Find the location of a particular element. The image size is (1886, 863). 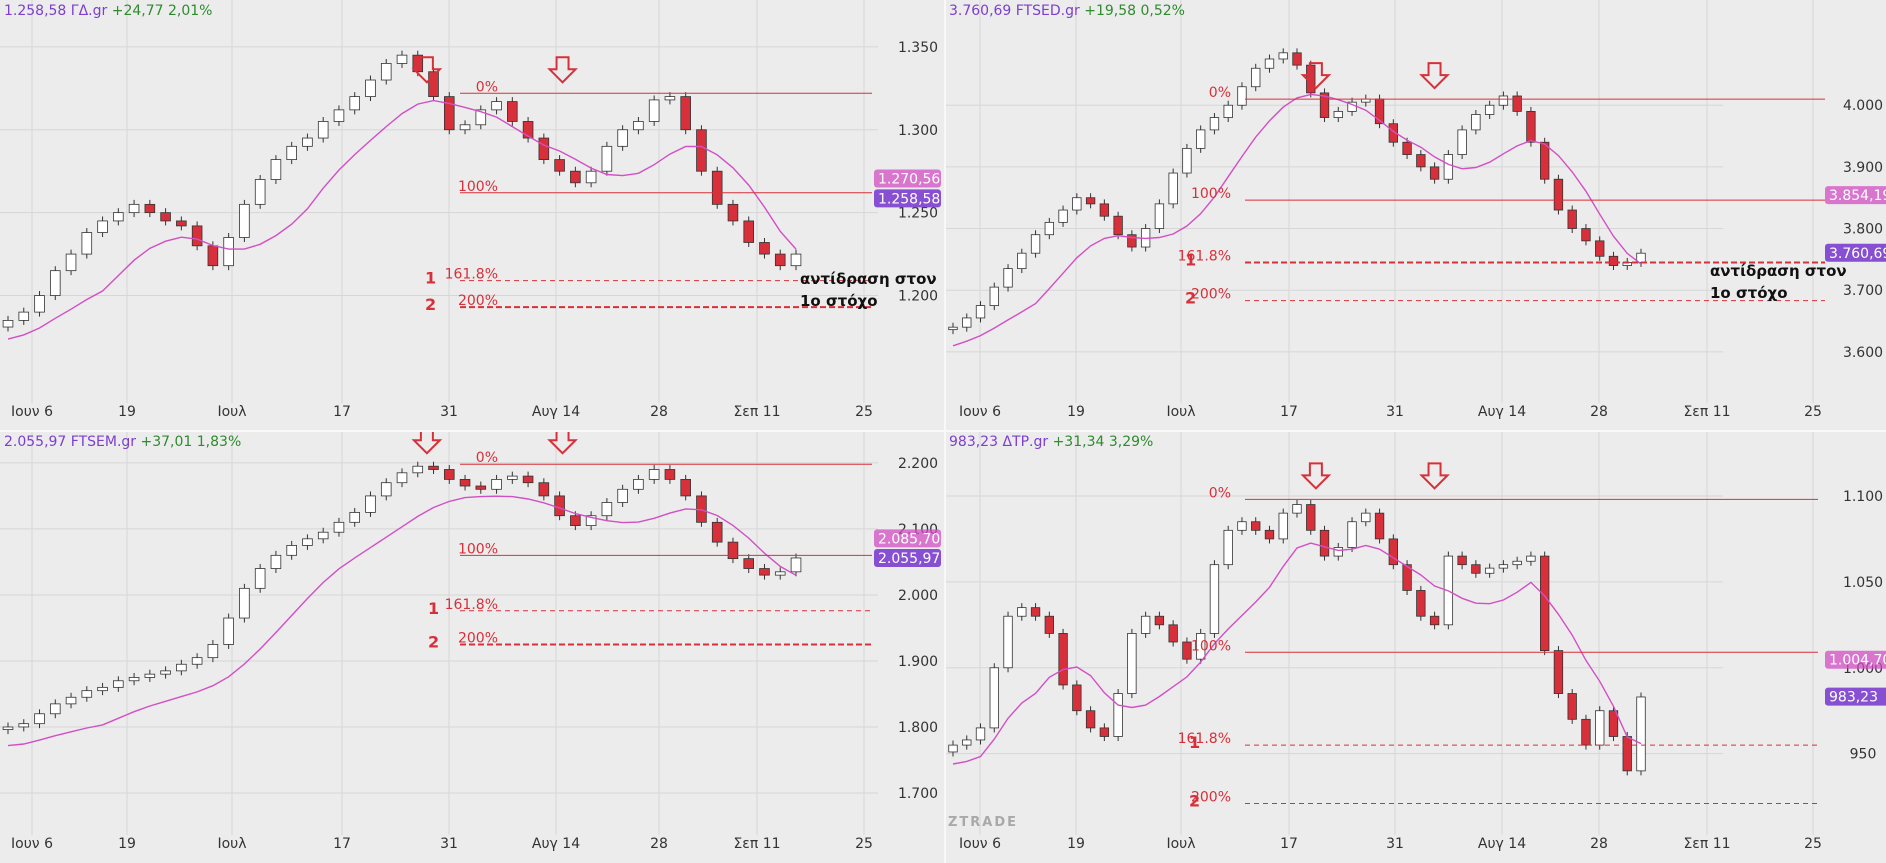

y-tick-label: 3.700 is located at coordinates (1863, 291).